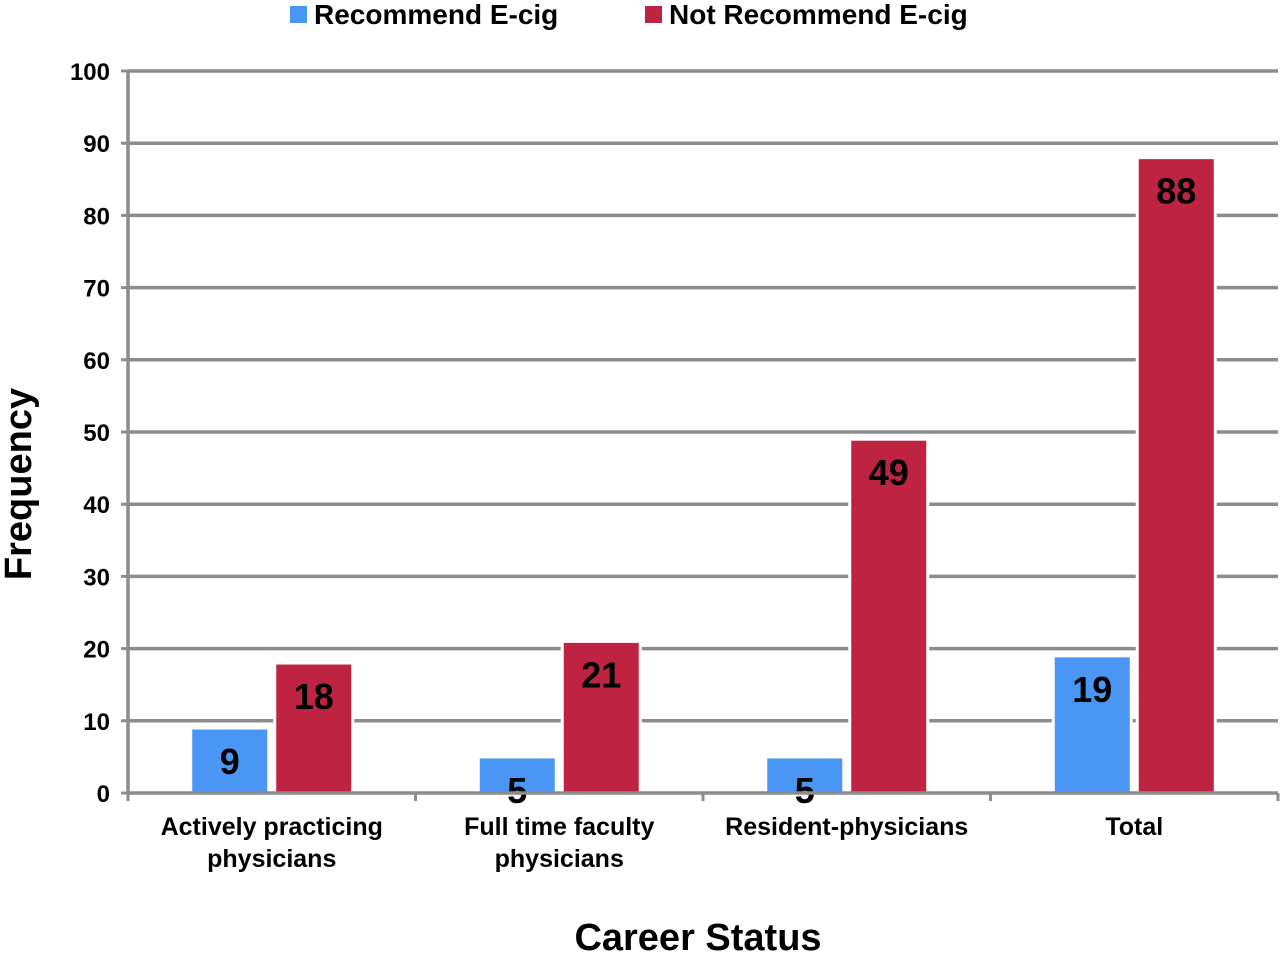 This screenshot has height=954, width=1280. Describe the element at coordinates (601, 674) in the screenshot. I see `data-label: 21` at that location.